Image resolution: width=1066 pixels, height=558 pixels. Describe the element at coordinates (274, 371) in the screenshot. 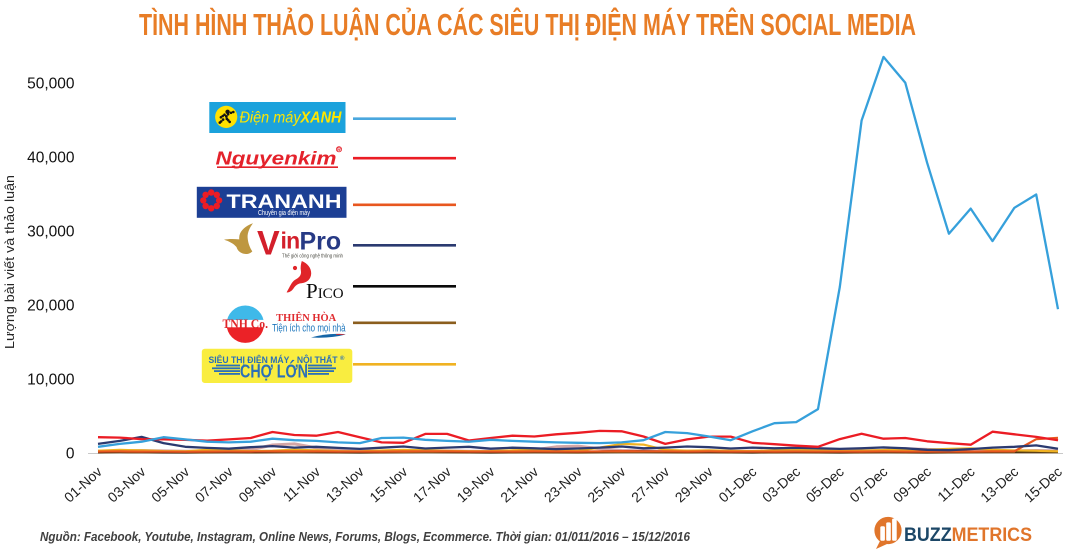

I see `svg-text: CHỢ LỚN` at that location.